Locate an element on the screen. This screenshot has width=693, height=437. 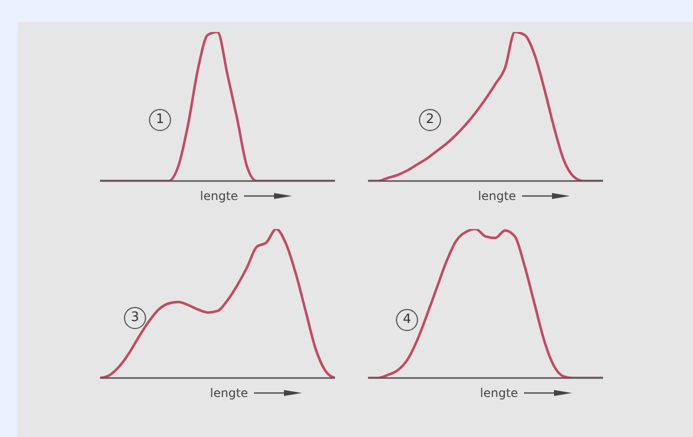
annotation: 3 is located at coordinates (135, 318).